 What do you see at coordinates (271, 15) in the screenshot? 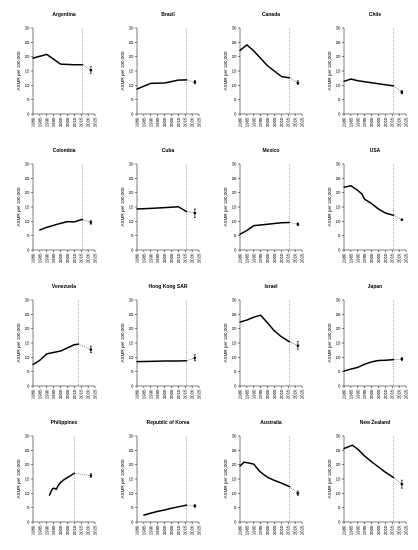
I see `panel-title: Canada` at bounding box center [271, 15].